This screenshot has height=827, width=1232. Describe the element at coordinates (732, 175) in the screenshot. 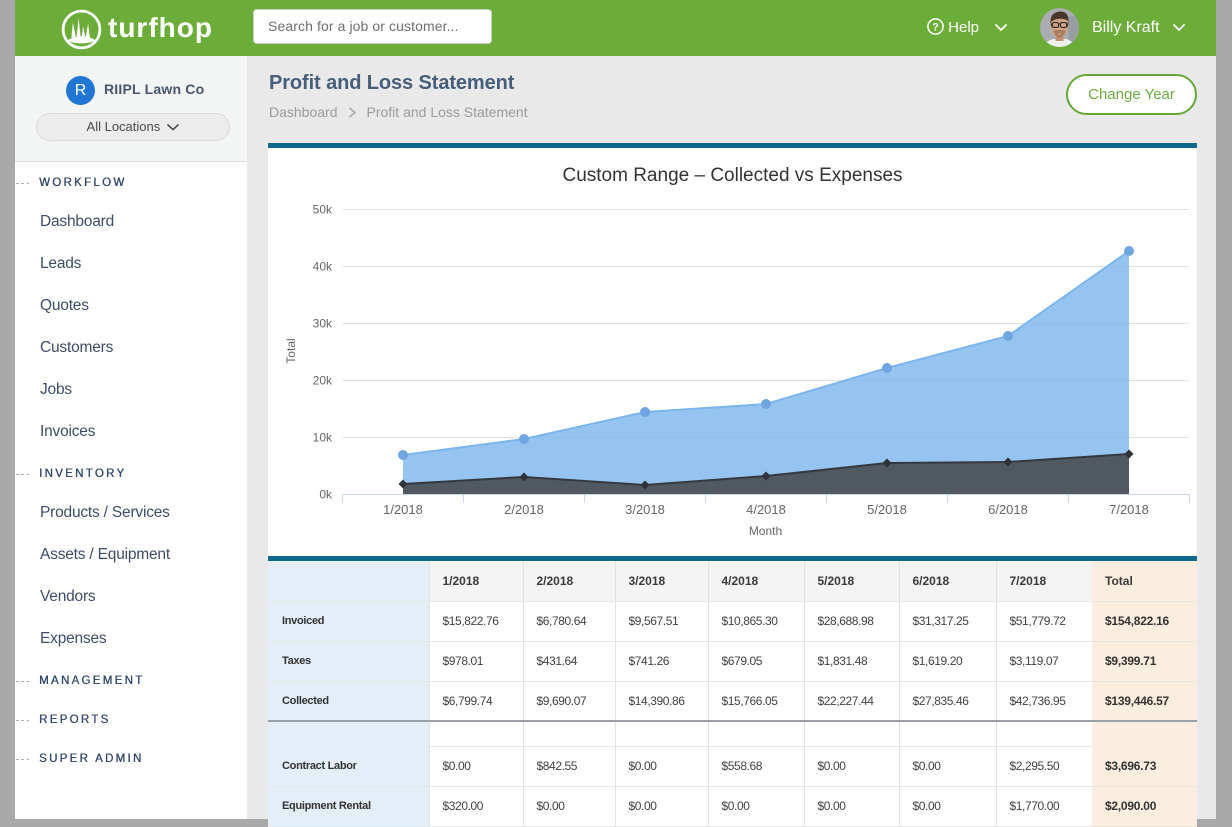

I see `svg-text:Custom Range – Collected vs Ex: Custom Range – Collected vs Expenses` at that location.